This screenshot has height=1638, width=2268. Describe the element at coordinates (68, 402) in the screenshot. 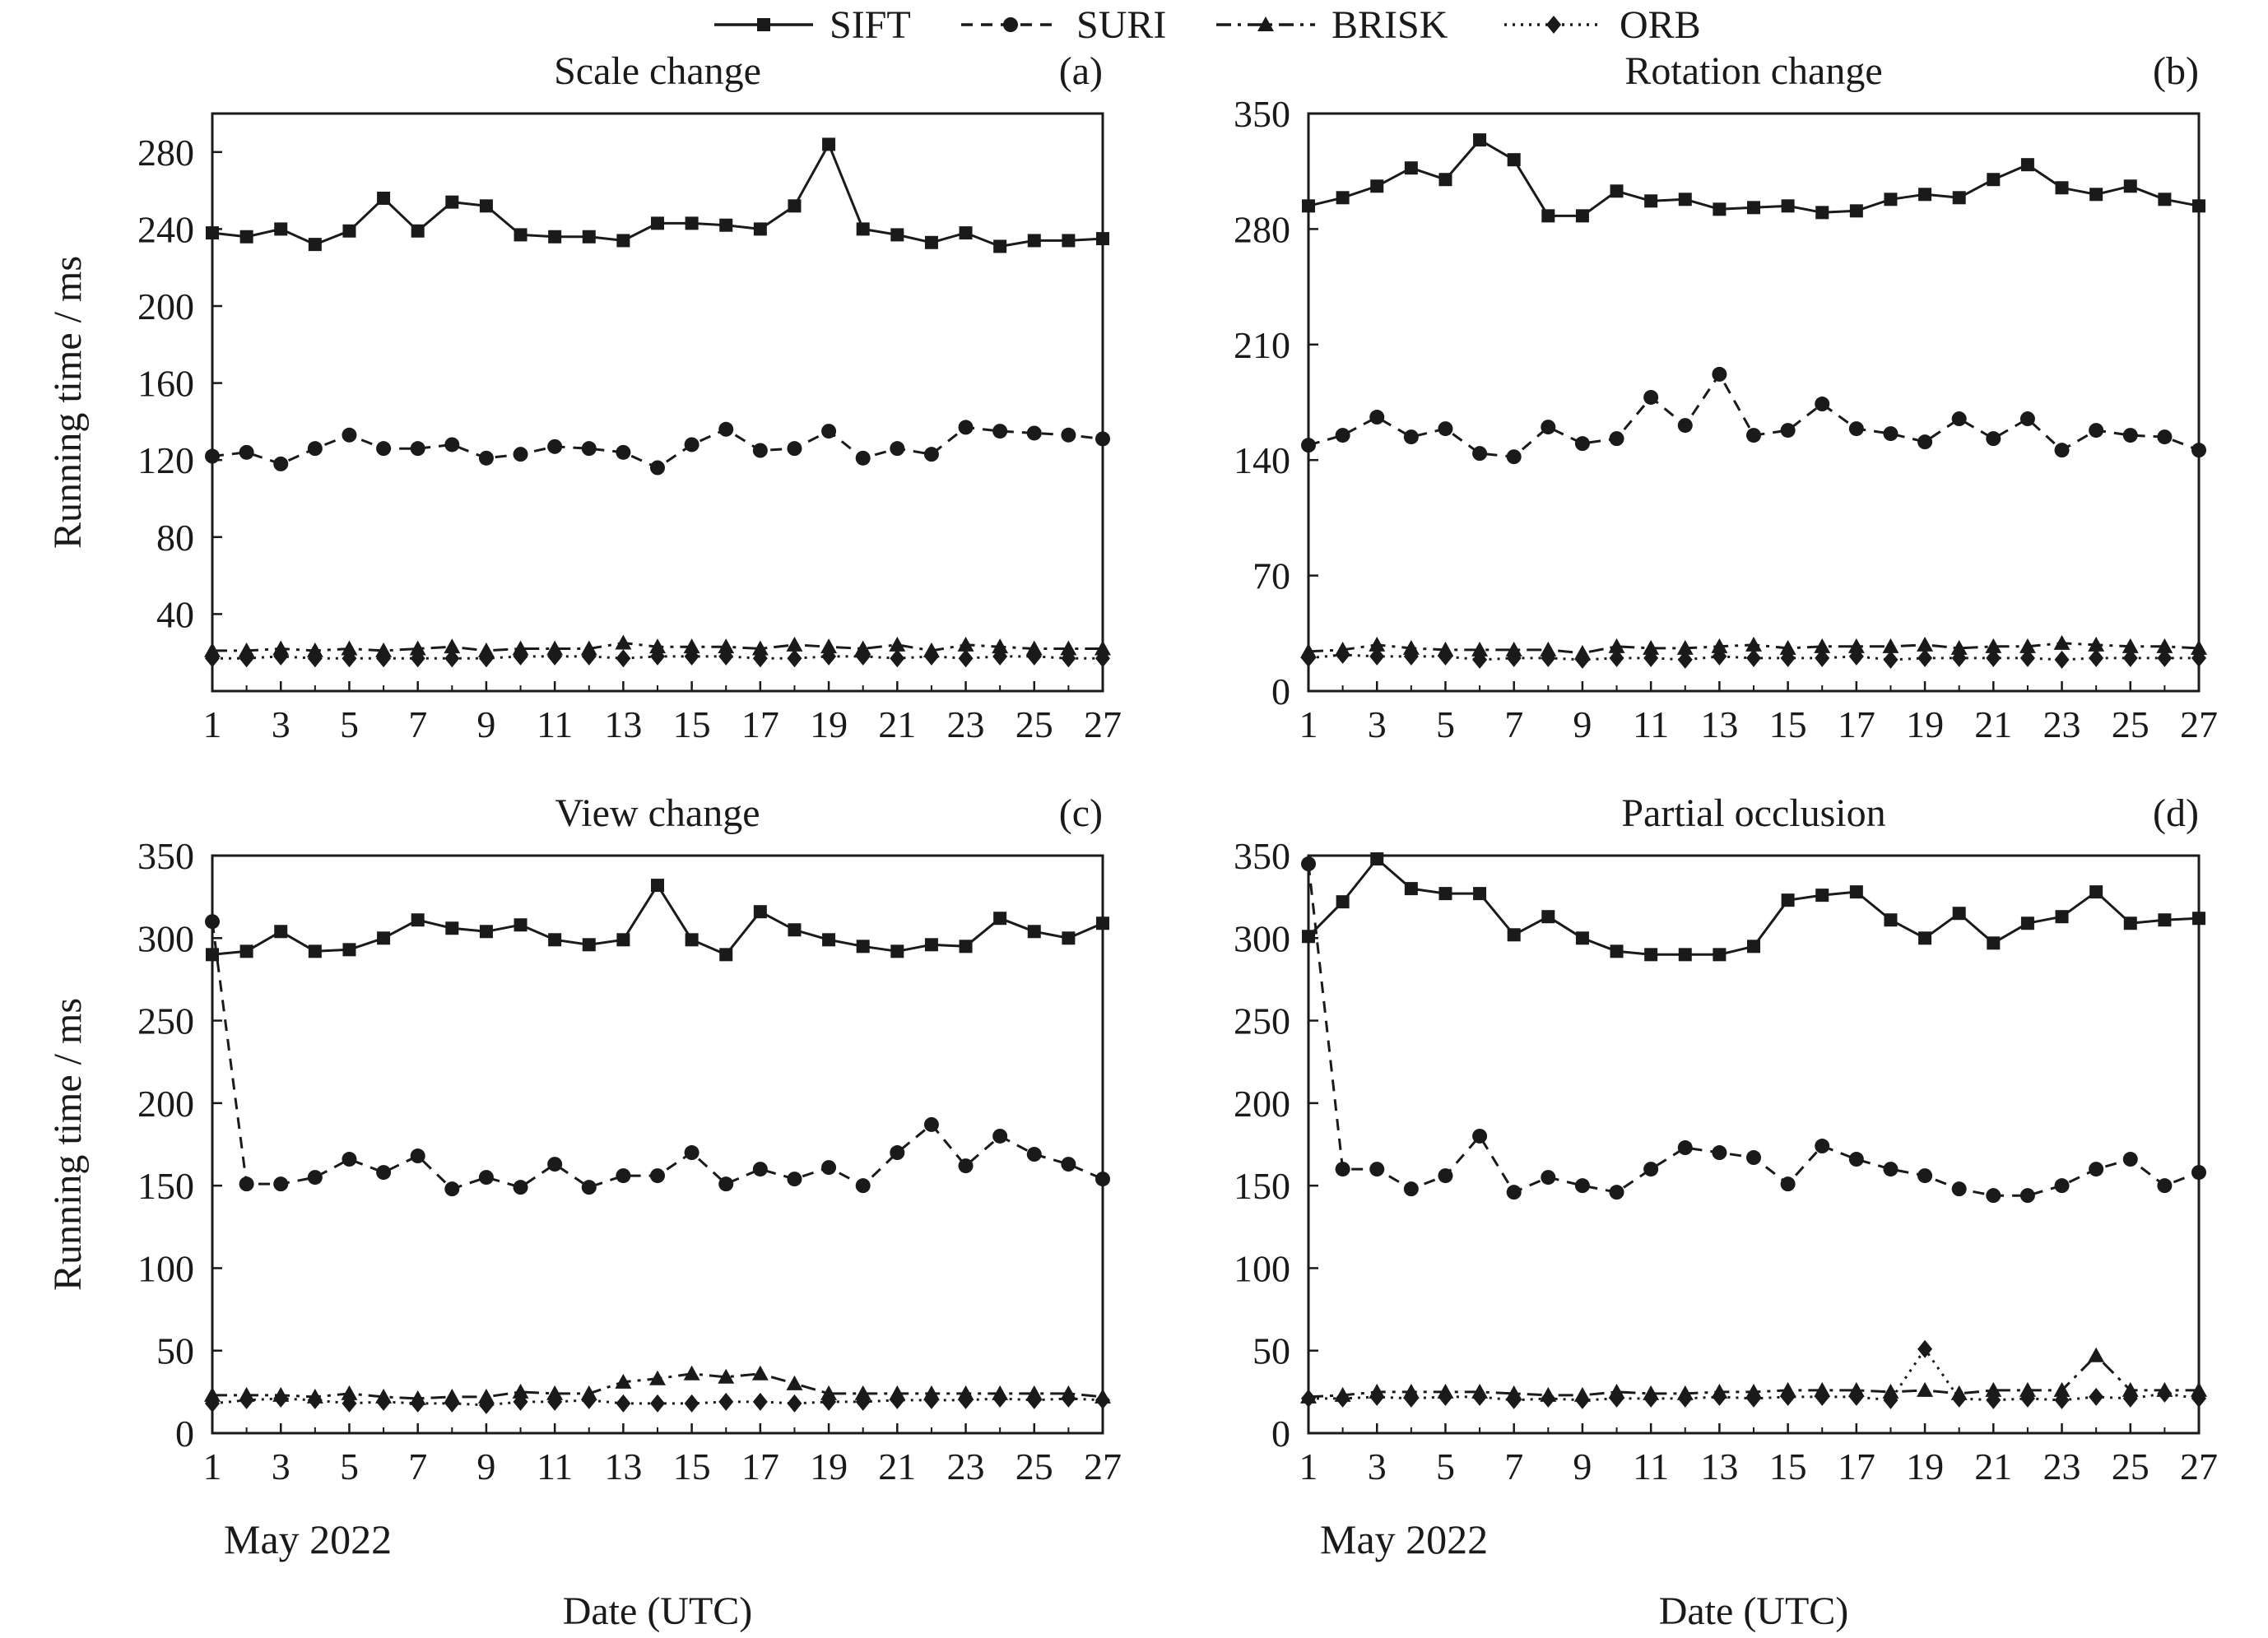

I see `y-axis-title: Running time / ms` at that location.